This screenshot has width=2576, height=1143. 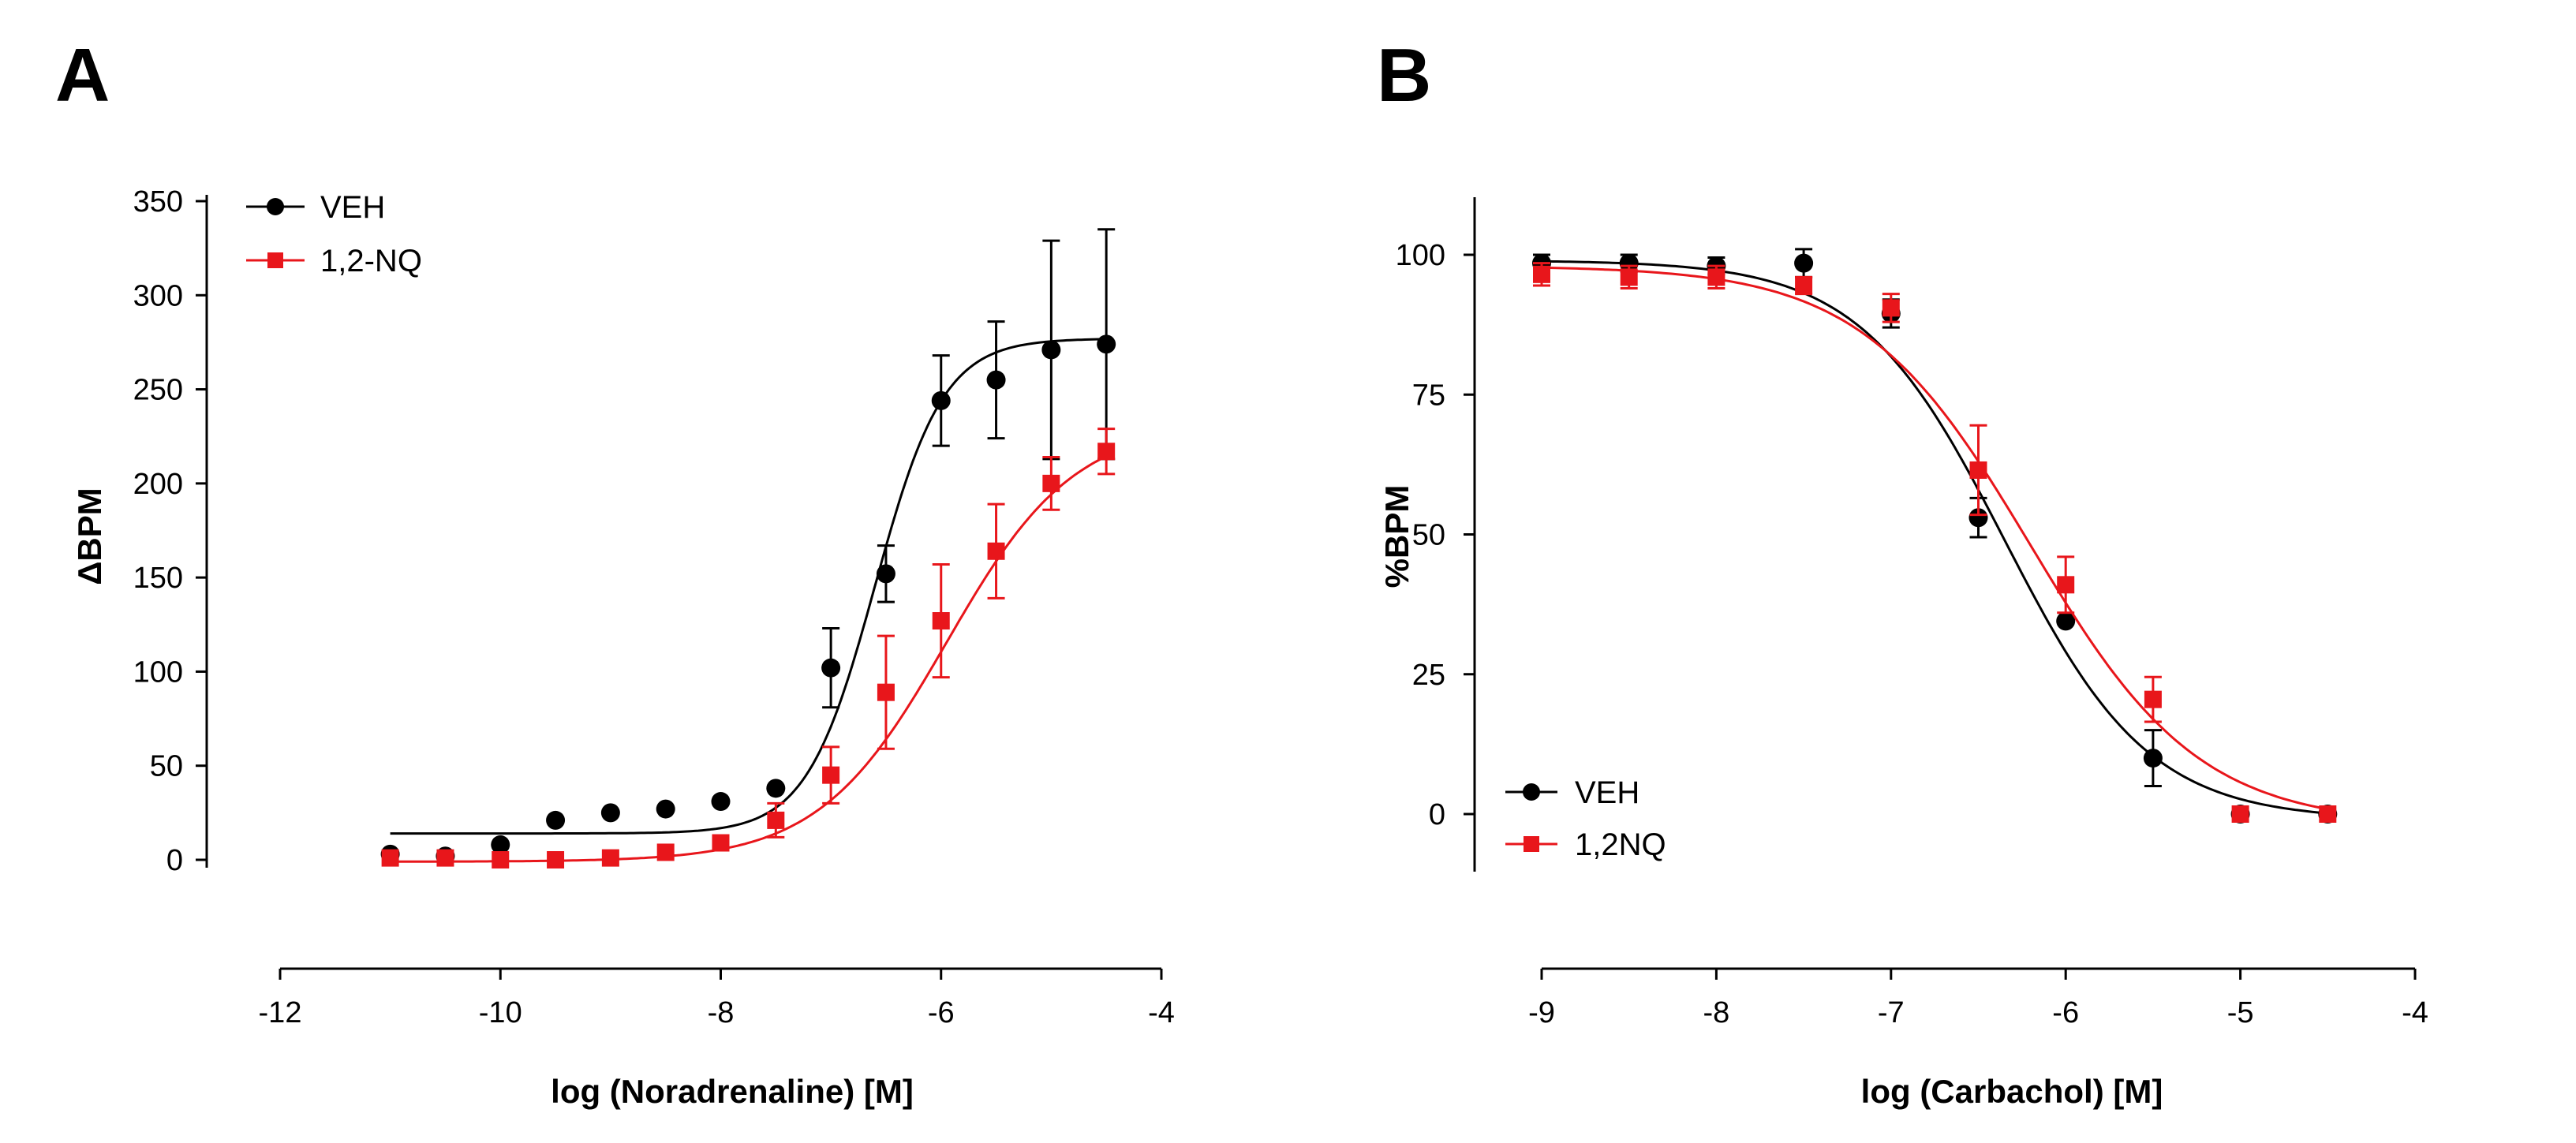 I want to click on panel-a-y-tick-label: 200, so click(x=158, y=484).